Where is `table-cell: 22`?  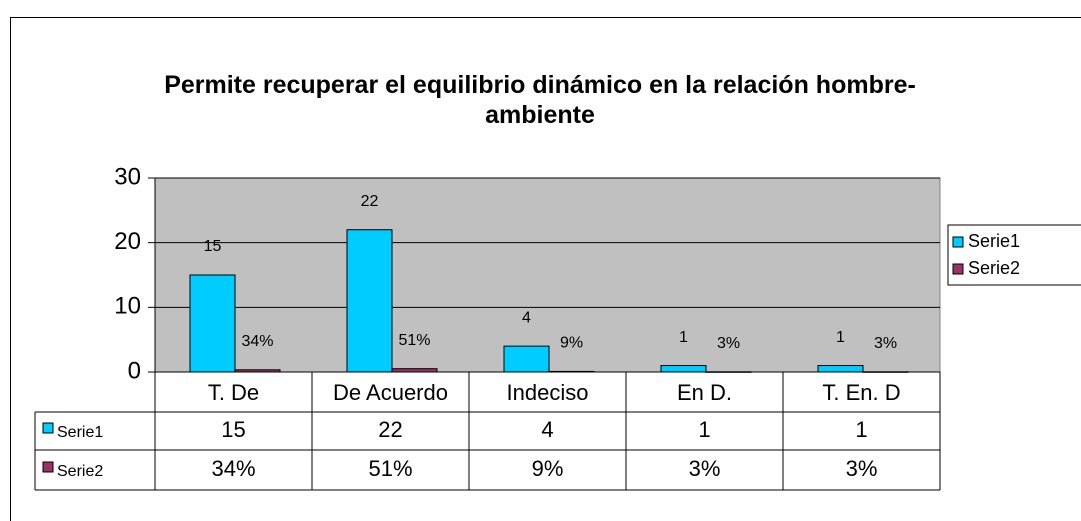
table-cell: 22 is located at coordinates (390, 429).